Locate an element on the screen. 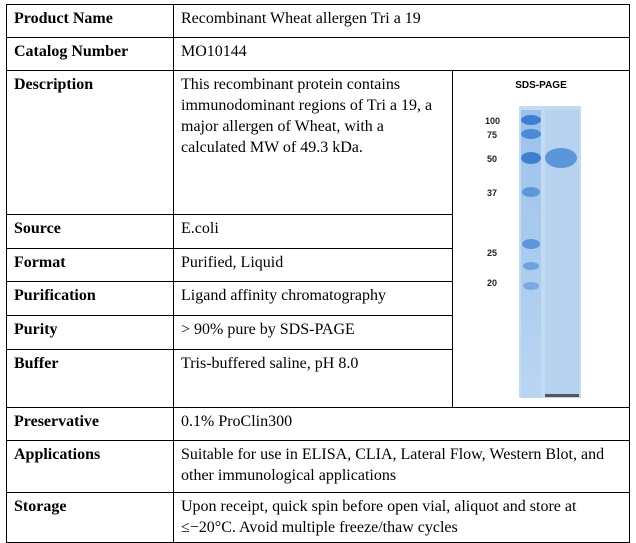 The width and height of the screenshot is (636, 543). marker-label-20: 20 is located at coordinates (492, 283).